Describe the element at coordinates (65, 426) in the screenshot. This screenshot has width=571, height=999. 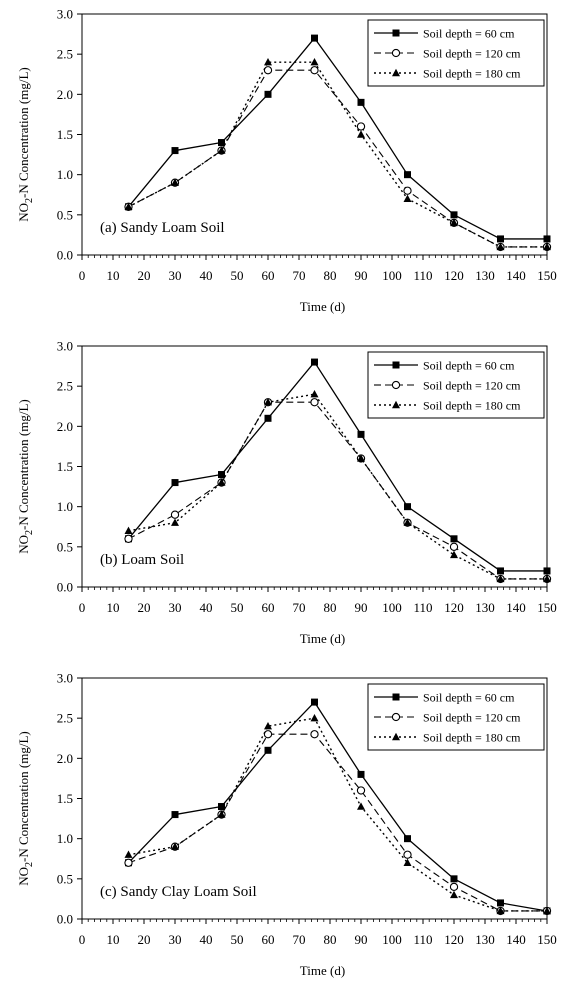
I see `y-tick-label: 2.0` at that location.